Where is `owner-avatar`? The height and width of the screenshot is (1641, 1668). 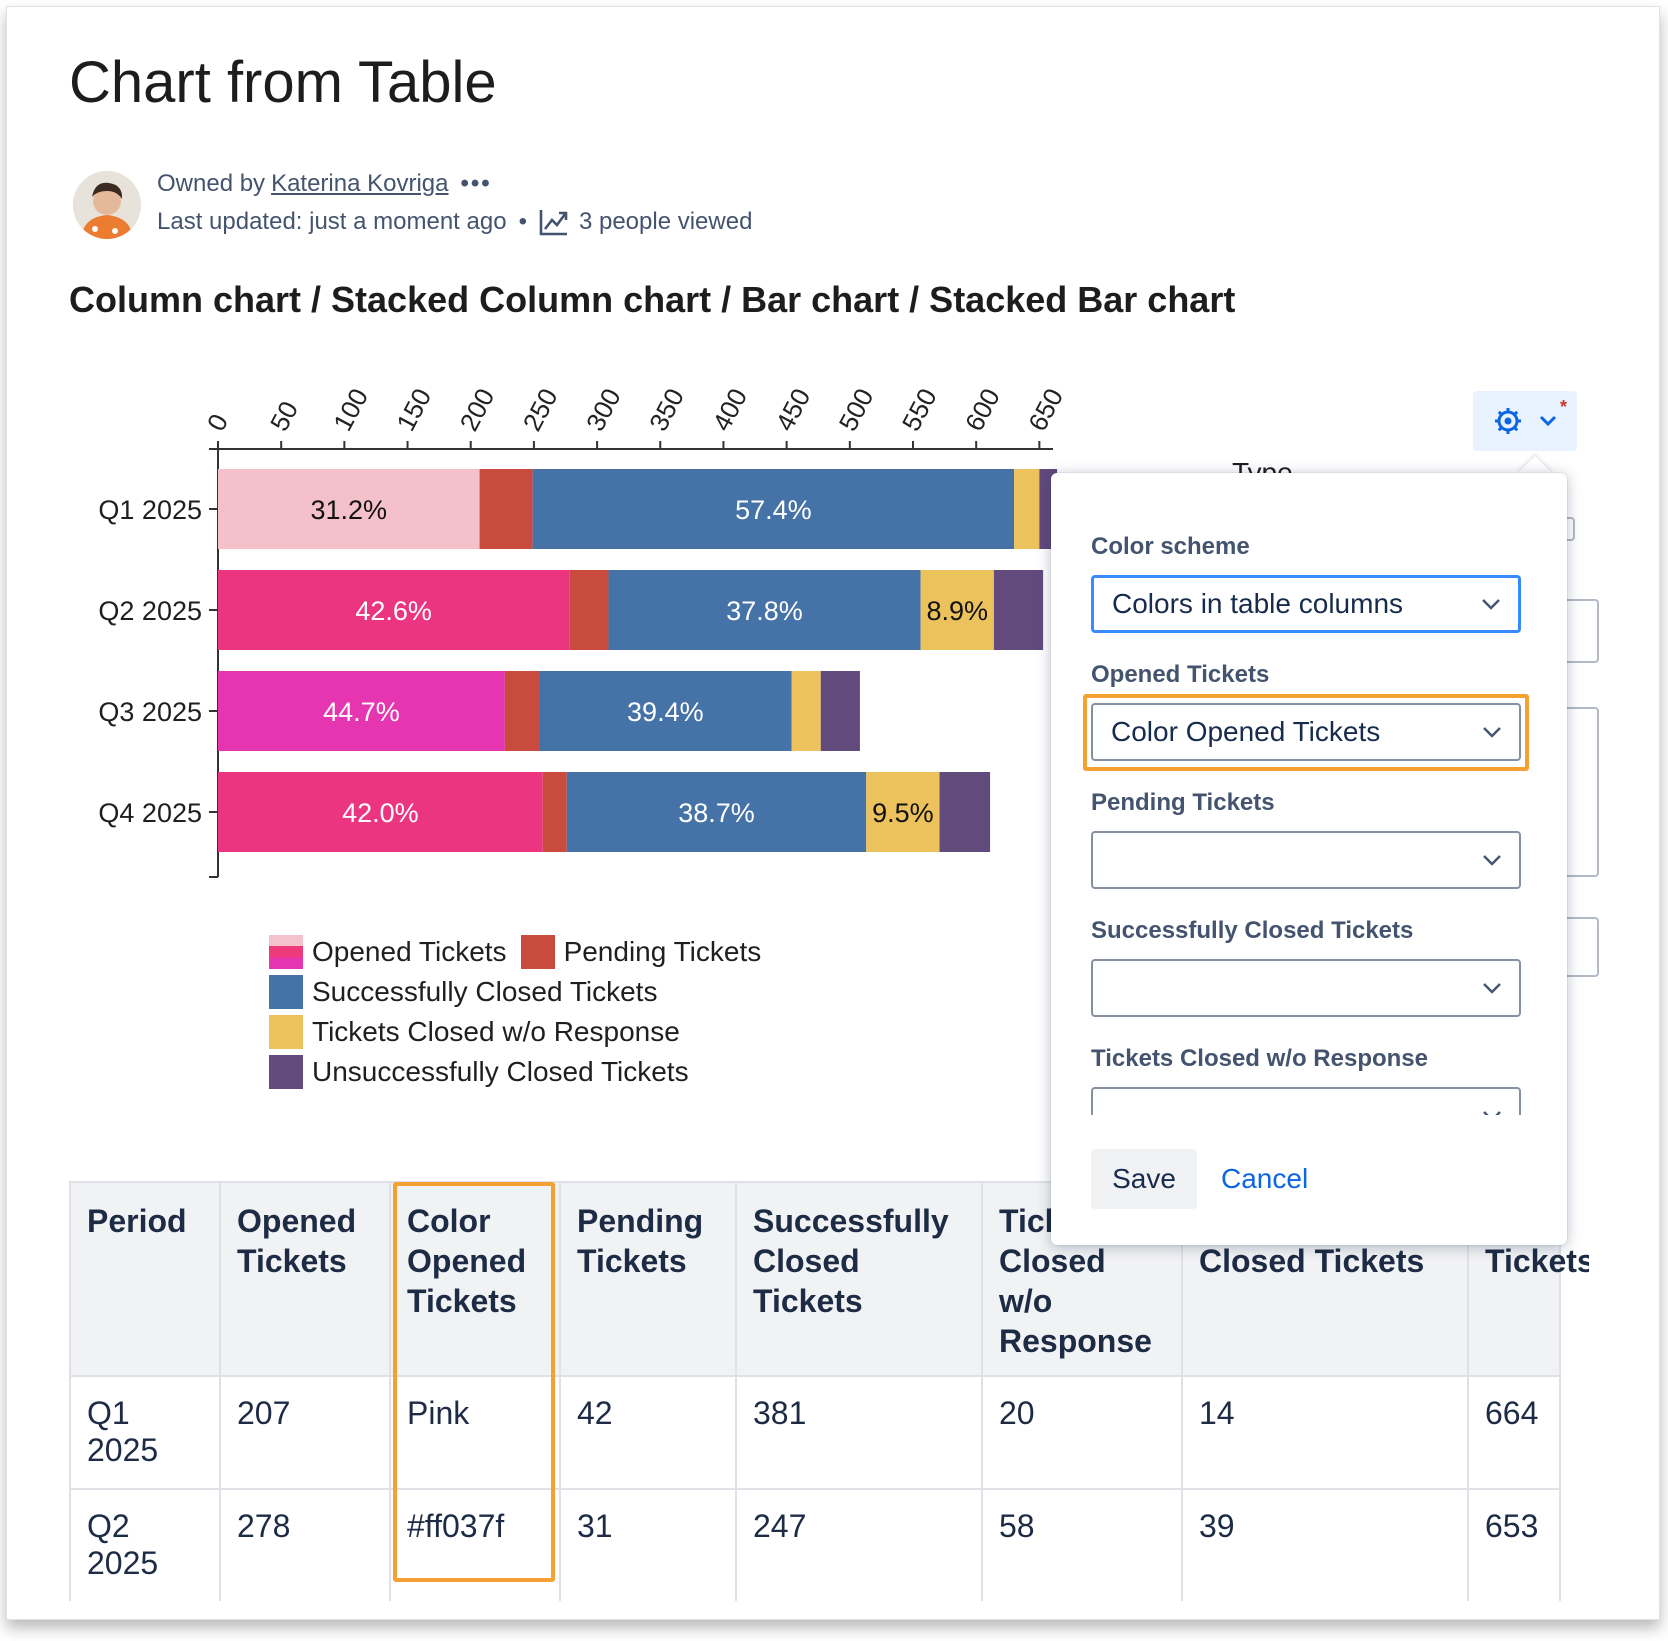
owner-avatar is located at coordinates (107, 205).